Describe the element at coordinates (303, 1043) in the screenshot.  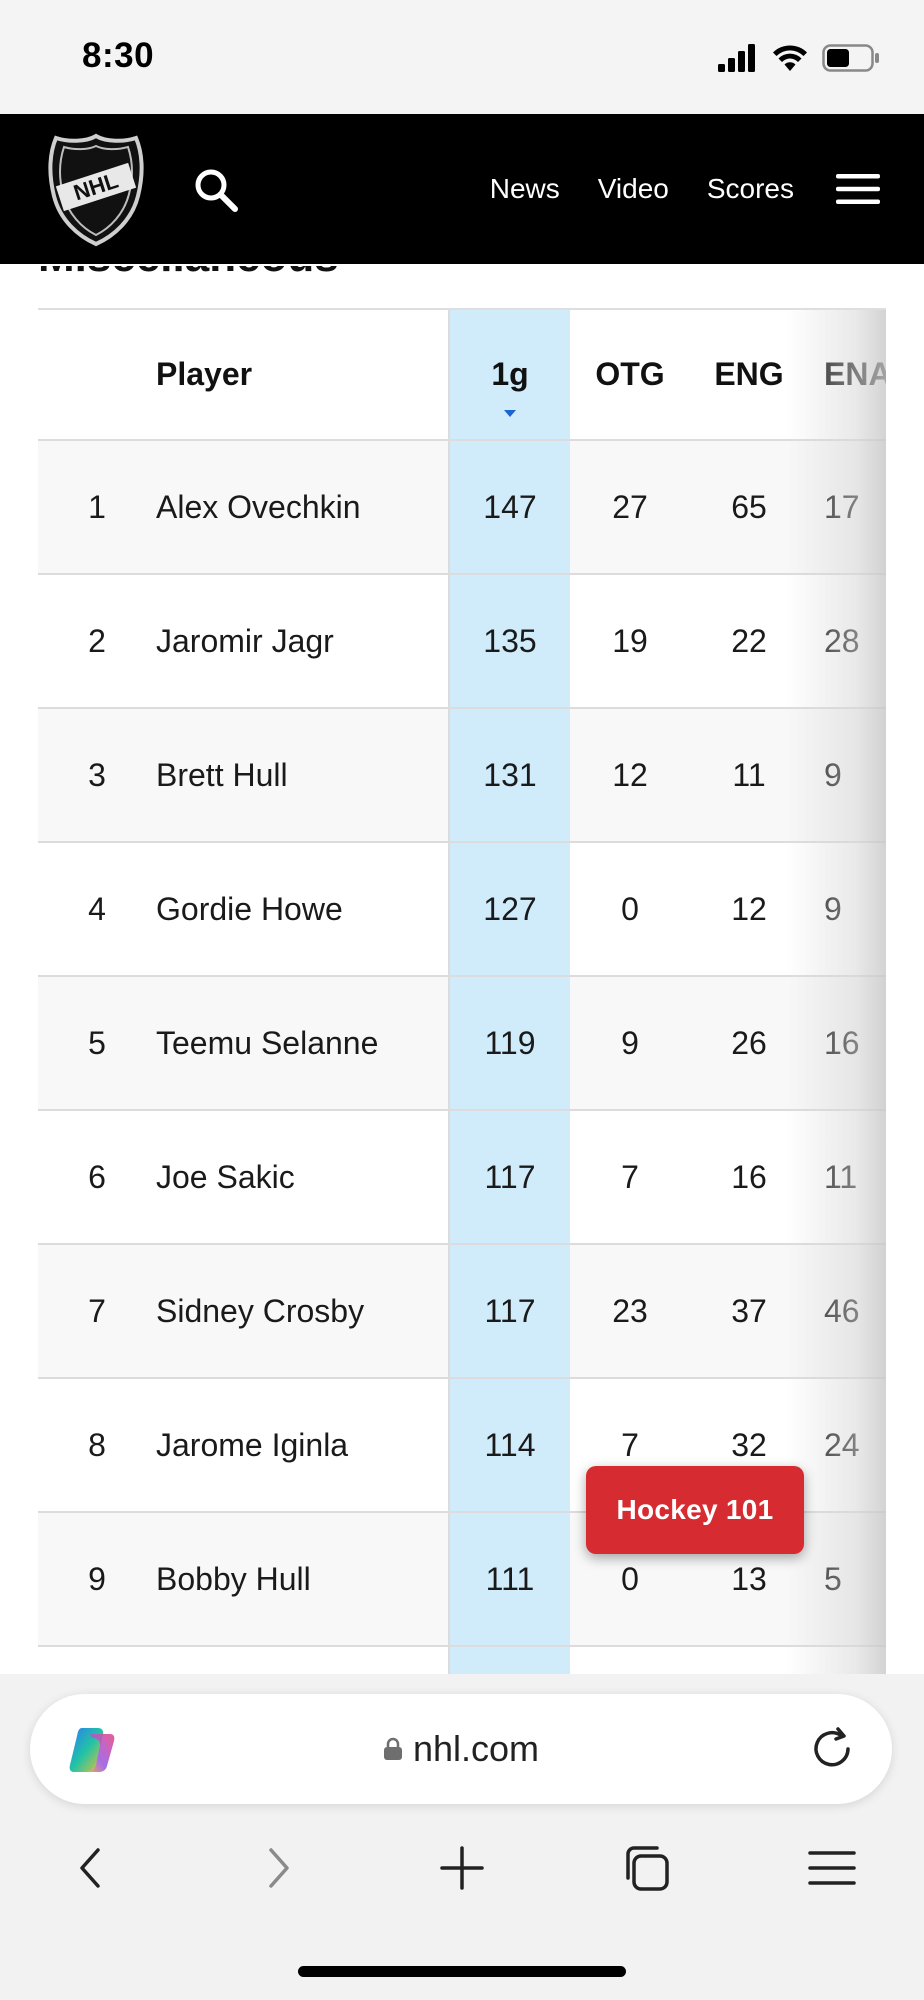
I see `player-cell: Teemu Selanne` at that location.